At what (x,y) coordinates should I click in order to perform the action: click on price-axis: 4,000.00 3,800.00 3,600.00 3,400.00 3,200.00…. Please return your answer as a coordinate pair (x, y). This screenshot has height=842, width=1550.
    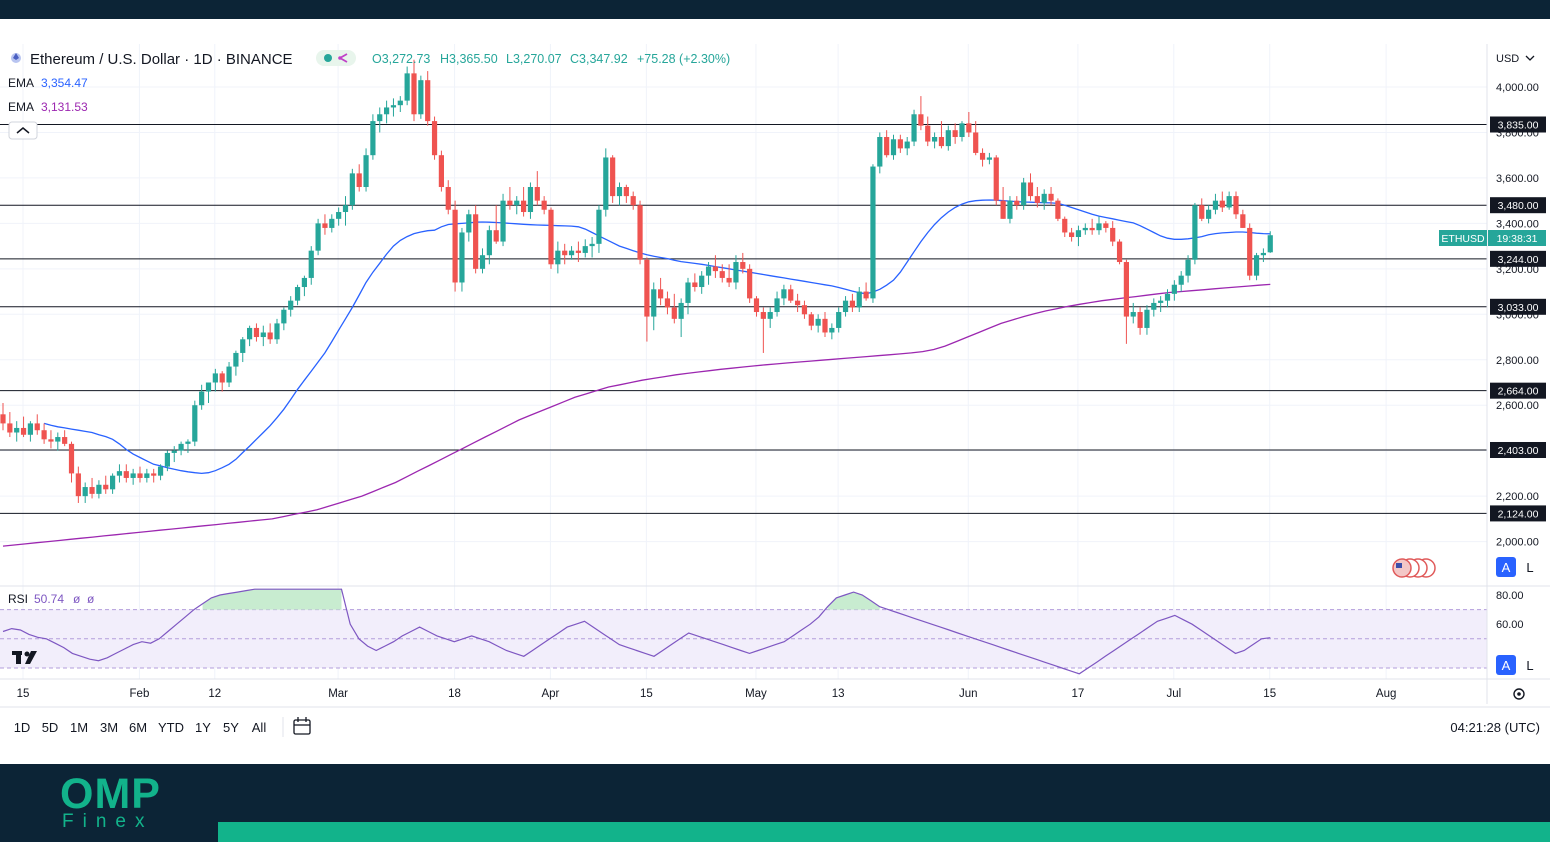
    Looking at the image, I should click on (1517, 315).